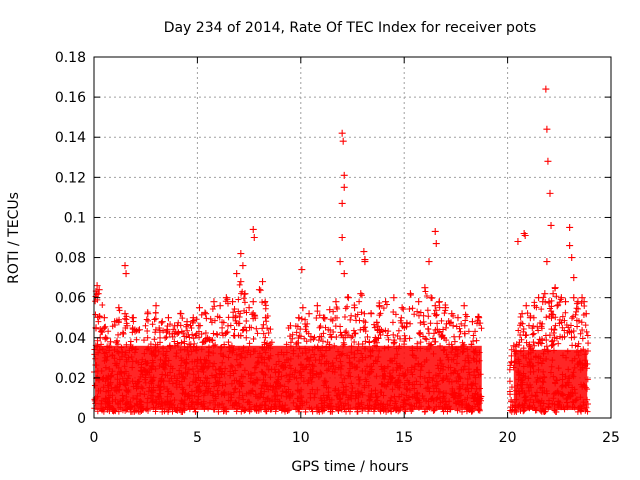  I want to click on x-tick-label: 5, so click(197, 438).